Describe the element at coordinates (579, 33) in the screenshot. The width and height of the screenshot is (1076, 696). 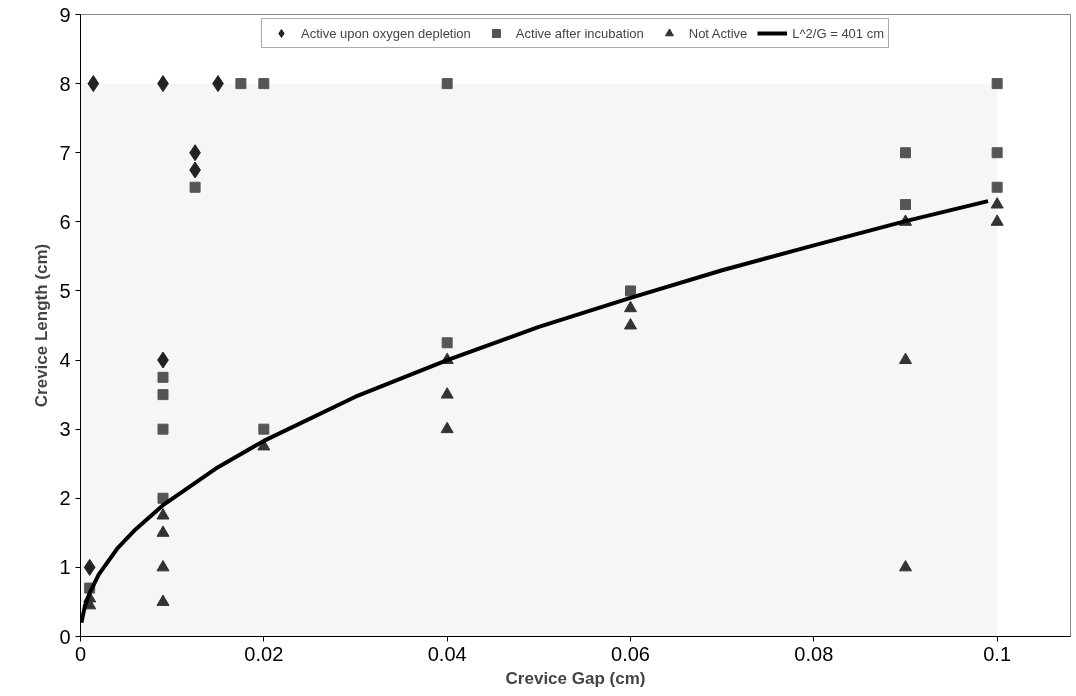
I see `legend-label: Active after incubation` at that location.